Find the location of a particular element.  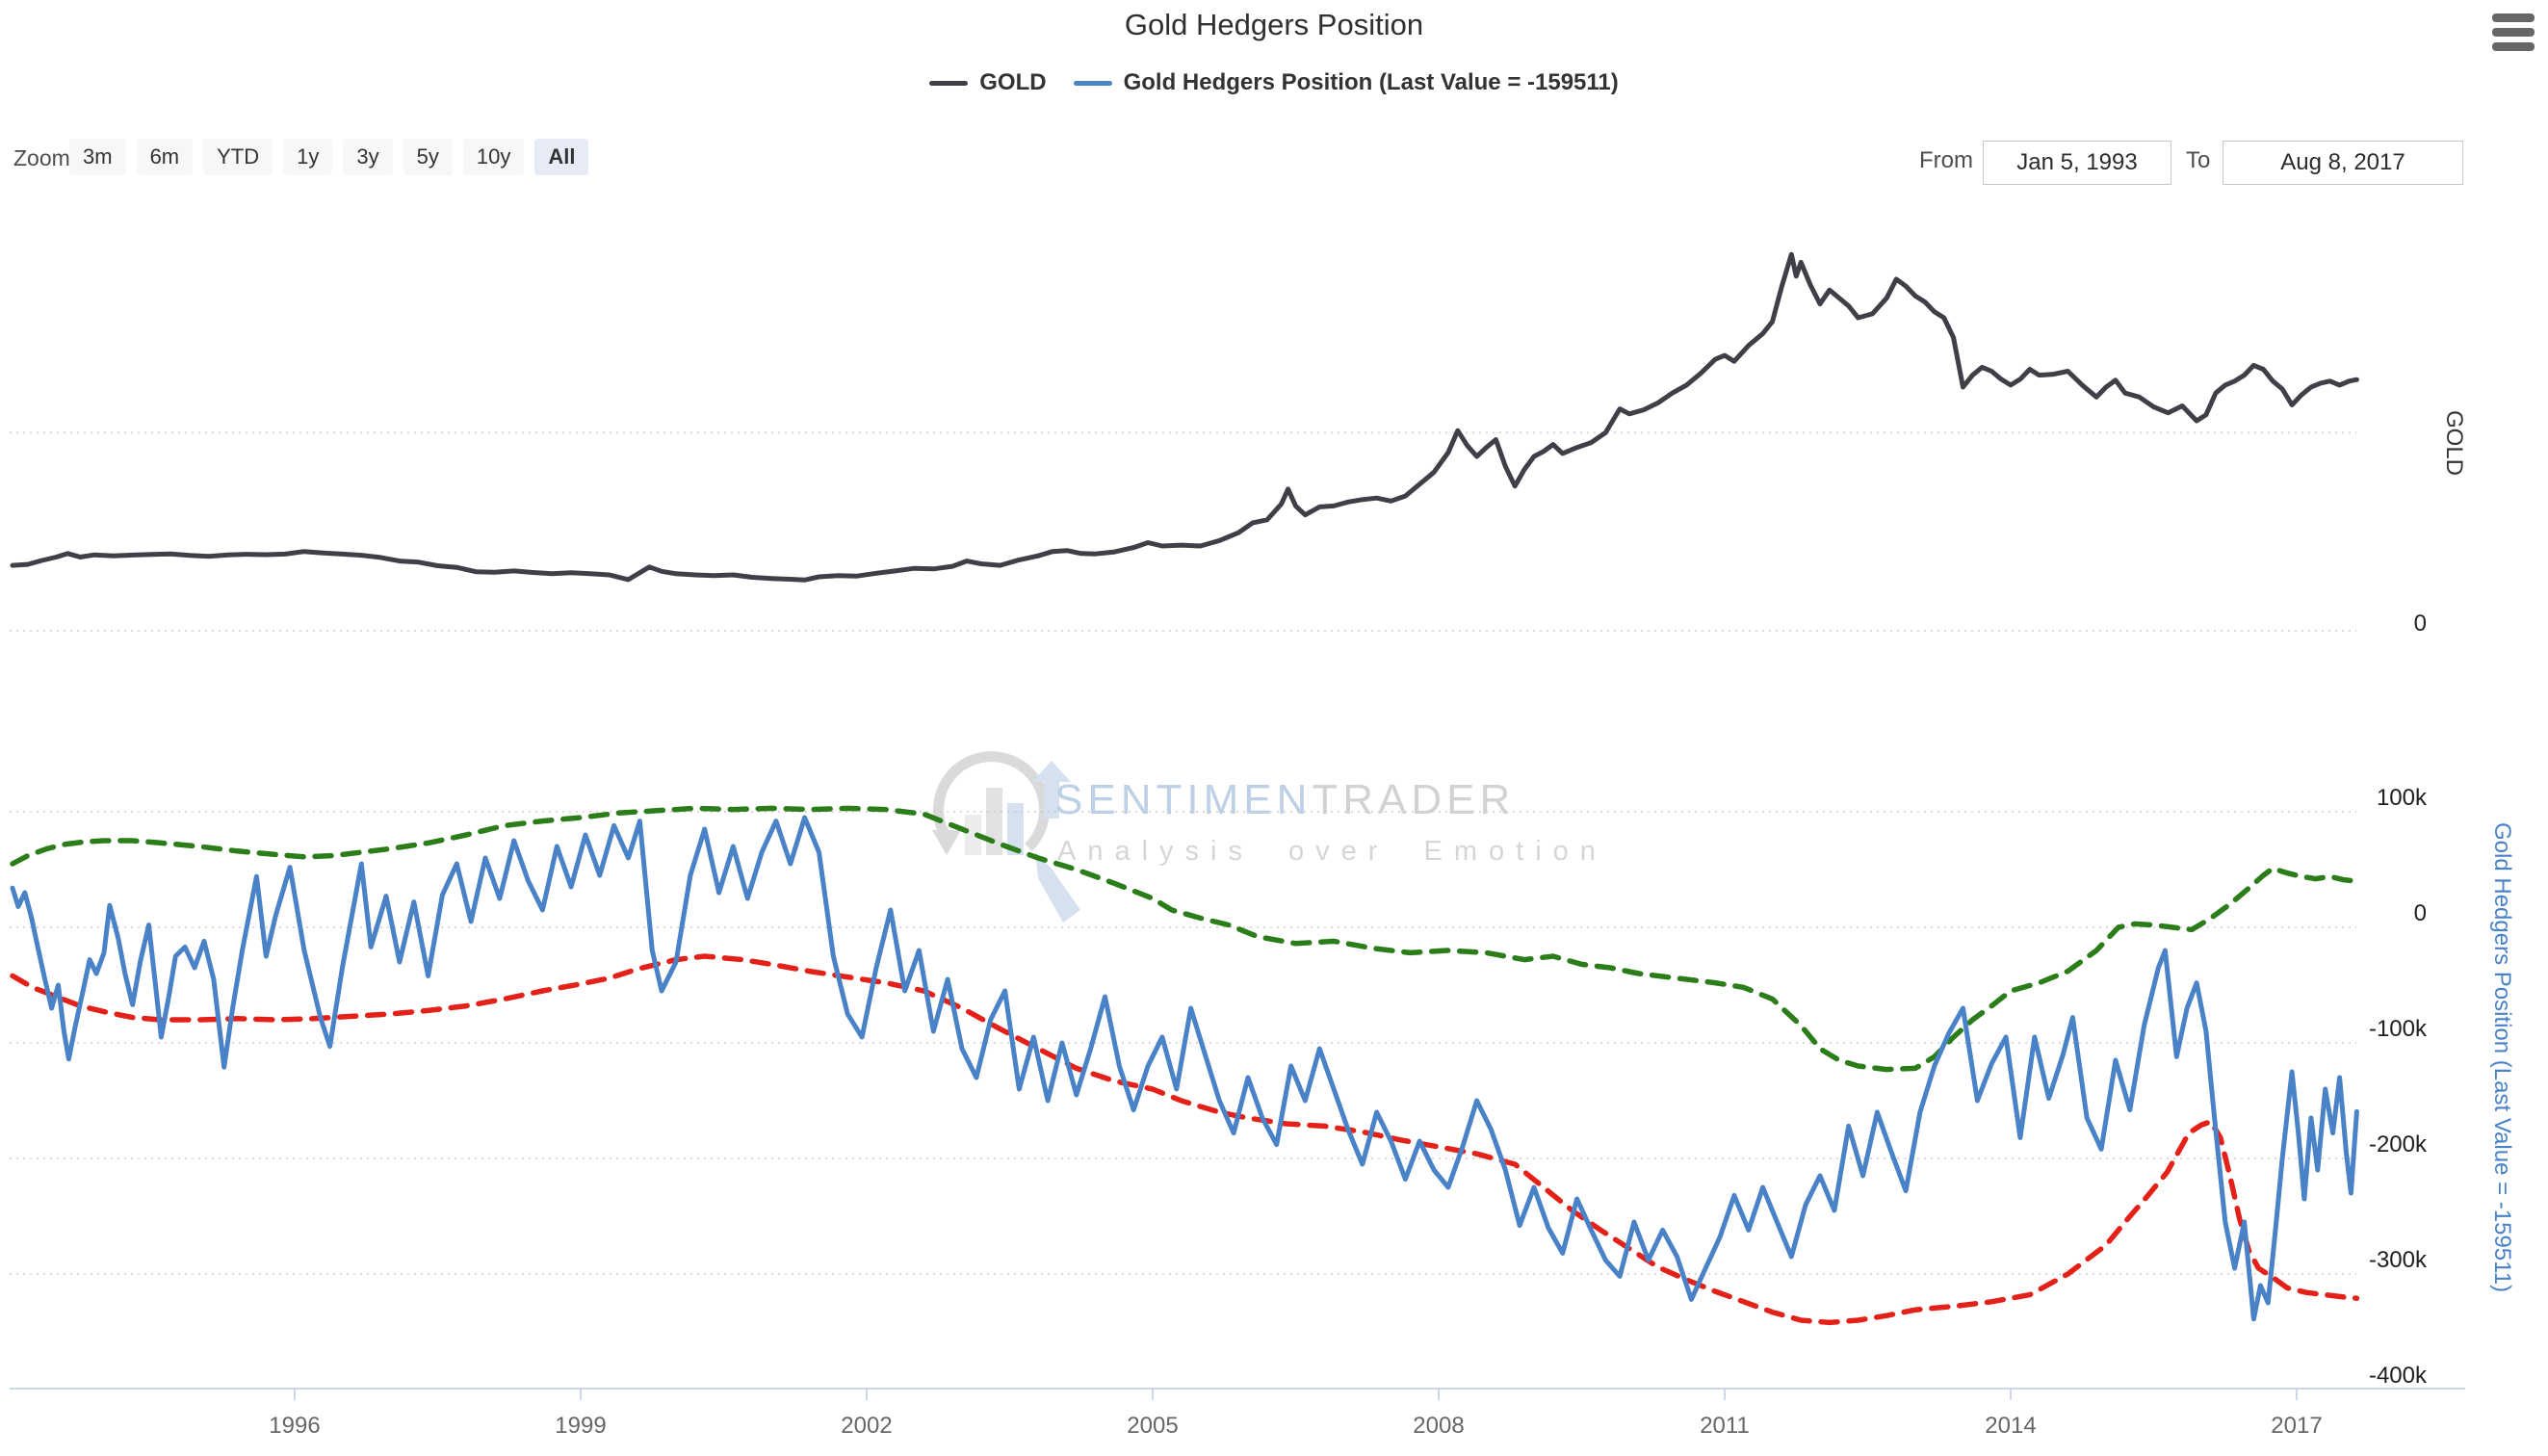

pos-y-label--100k: -100k is located at coordinates (2398, 1029).